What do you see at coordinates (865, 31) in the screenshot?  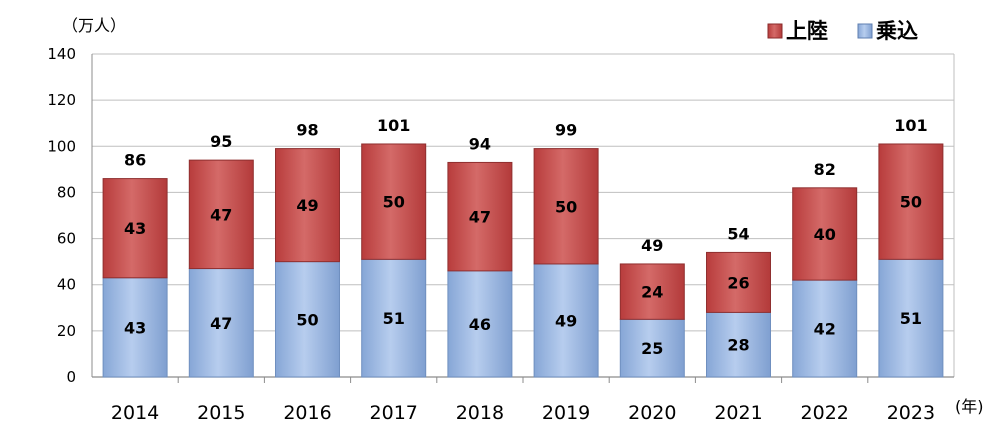 I see `legend-swatch-boarding` at bounding box center [865, 31].